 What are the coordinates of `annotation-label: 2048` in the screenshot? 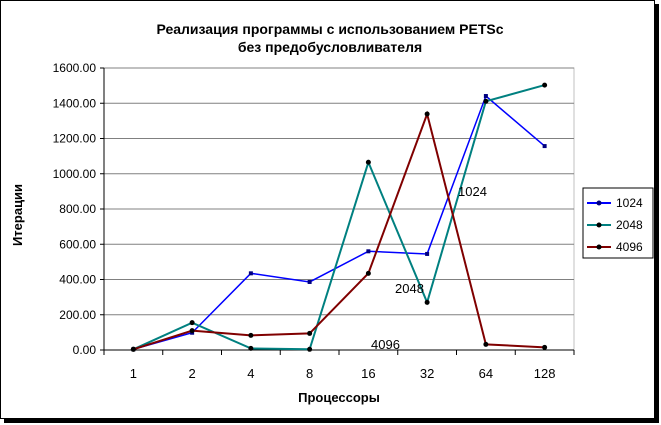 It's located at (409, 288).